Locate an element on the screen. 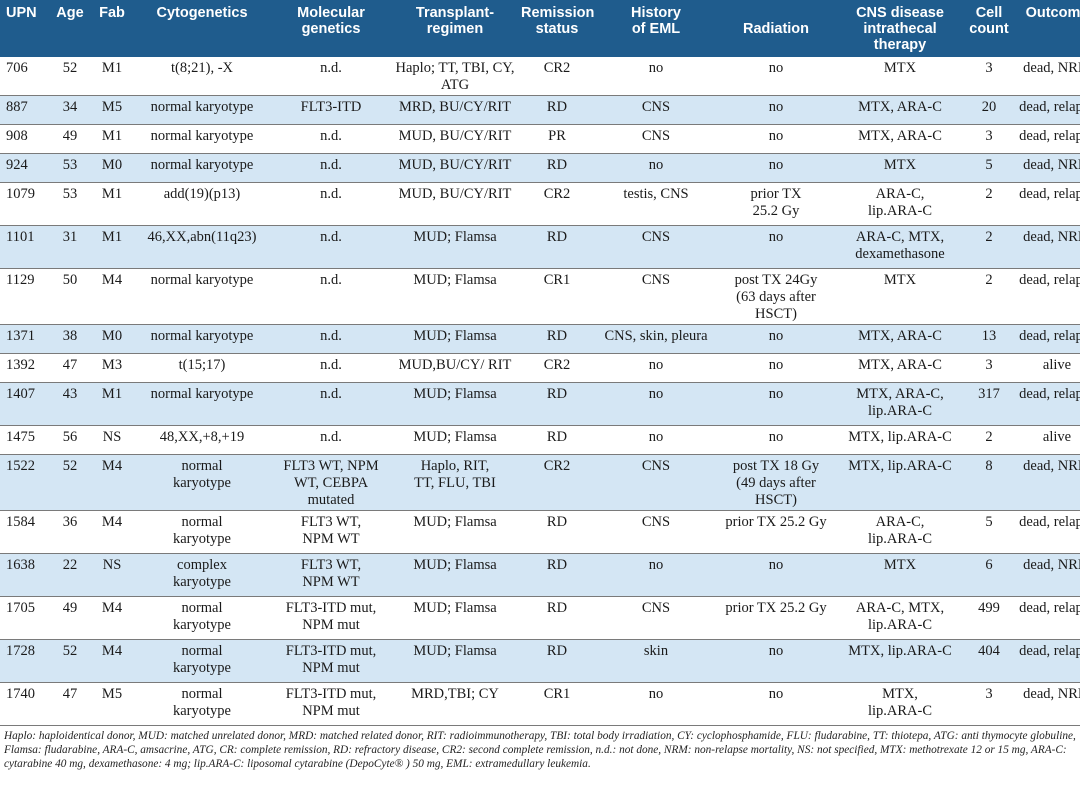 The height and width of the screenshot is (800, 1080). cell-transplant-regimen: MUD, BU/CY/RIT is located at coordinates (455, 204).